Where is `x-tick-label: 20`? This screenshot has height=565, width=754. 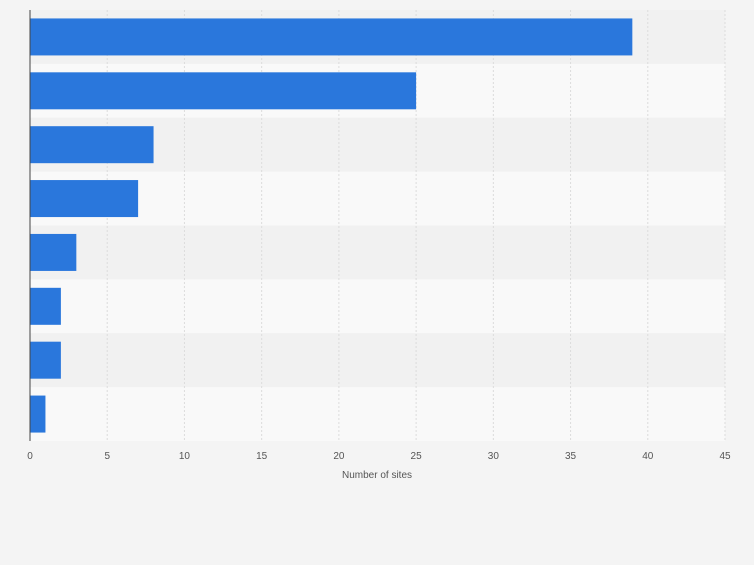
x-tick-label: 20 is located at coordinates (339, 456).